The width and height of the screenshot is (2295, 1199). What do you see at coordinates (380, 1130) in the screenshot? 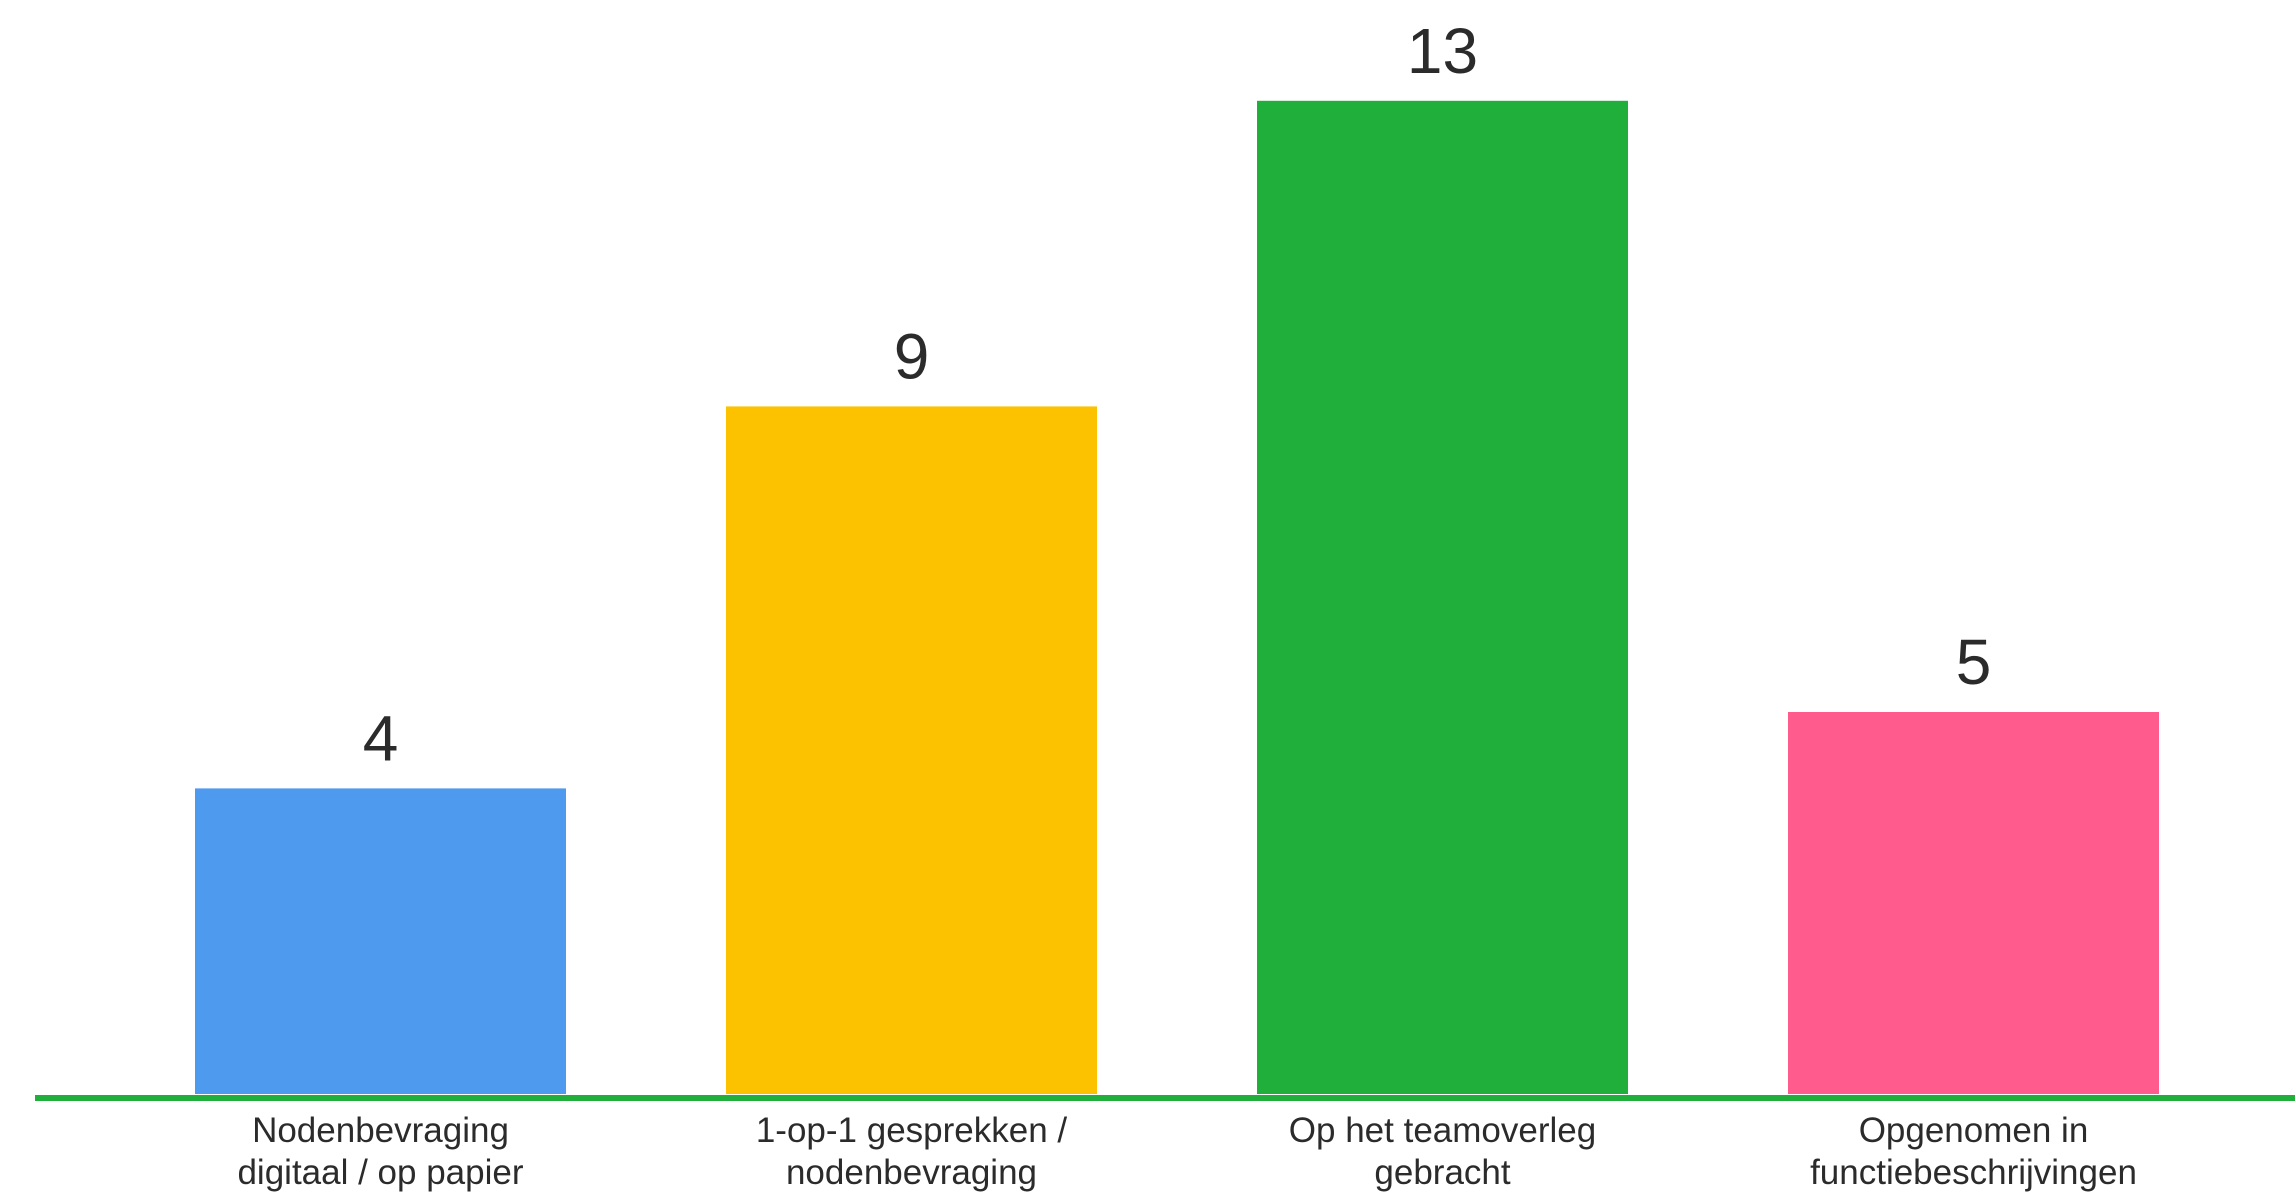
I see `tick-label-1-line-1: Nodenbevraging` at bounding box center [380, 1130].